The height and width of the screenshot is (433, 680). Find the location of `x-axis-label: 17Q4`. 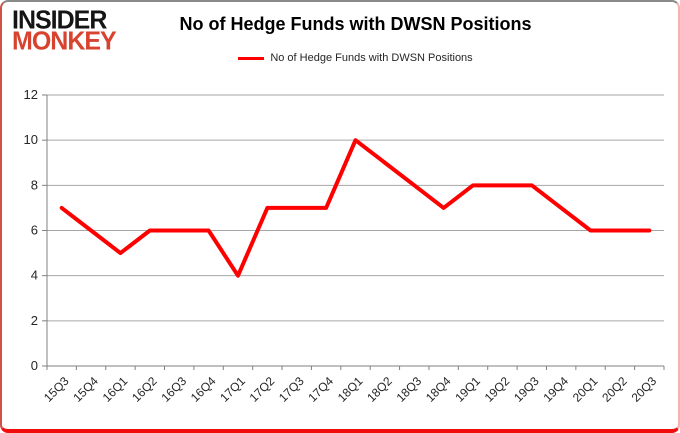

x-axis-label: 17Q4 is located at coordinates (320, 389).